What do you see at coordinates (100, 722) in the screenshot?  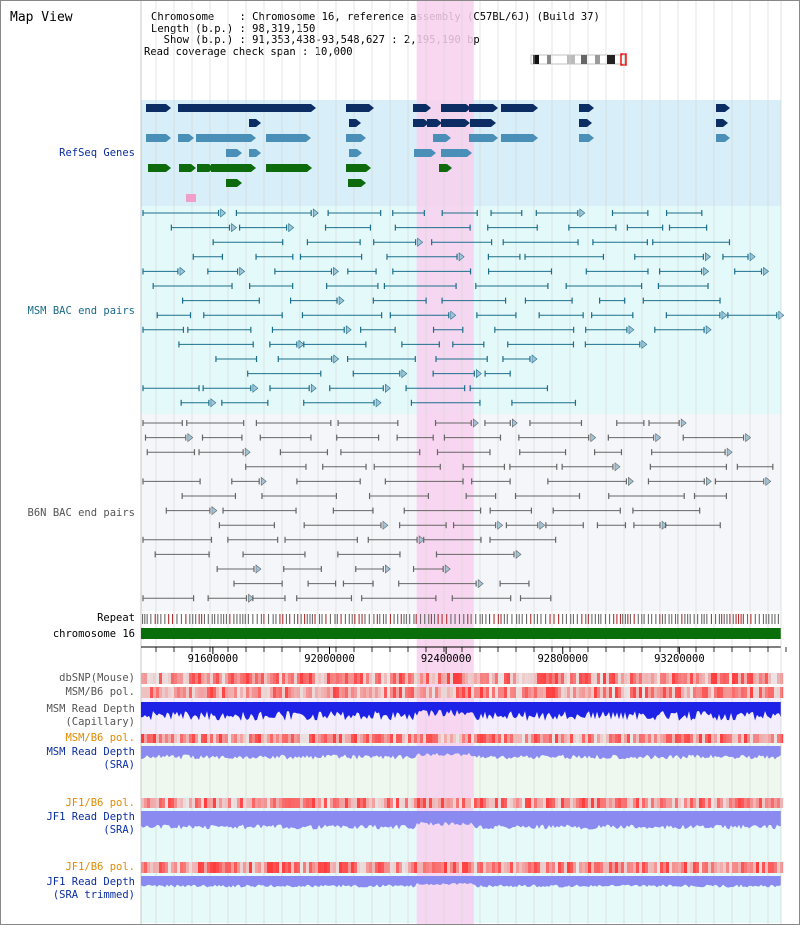 I see `msm-depth-capillary-label-2: (Capillary)` at bounding box center [100, 722].